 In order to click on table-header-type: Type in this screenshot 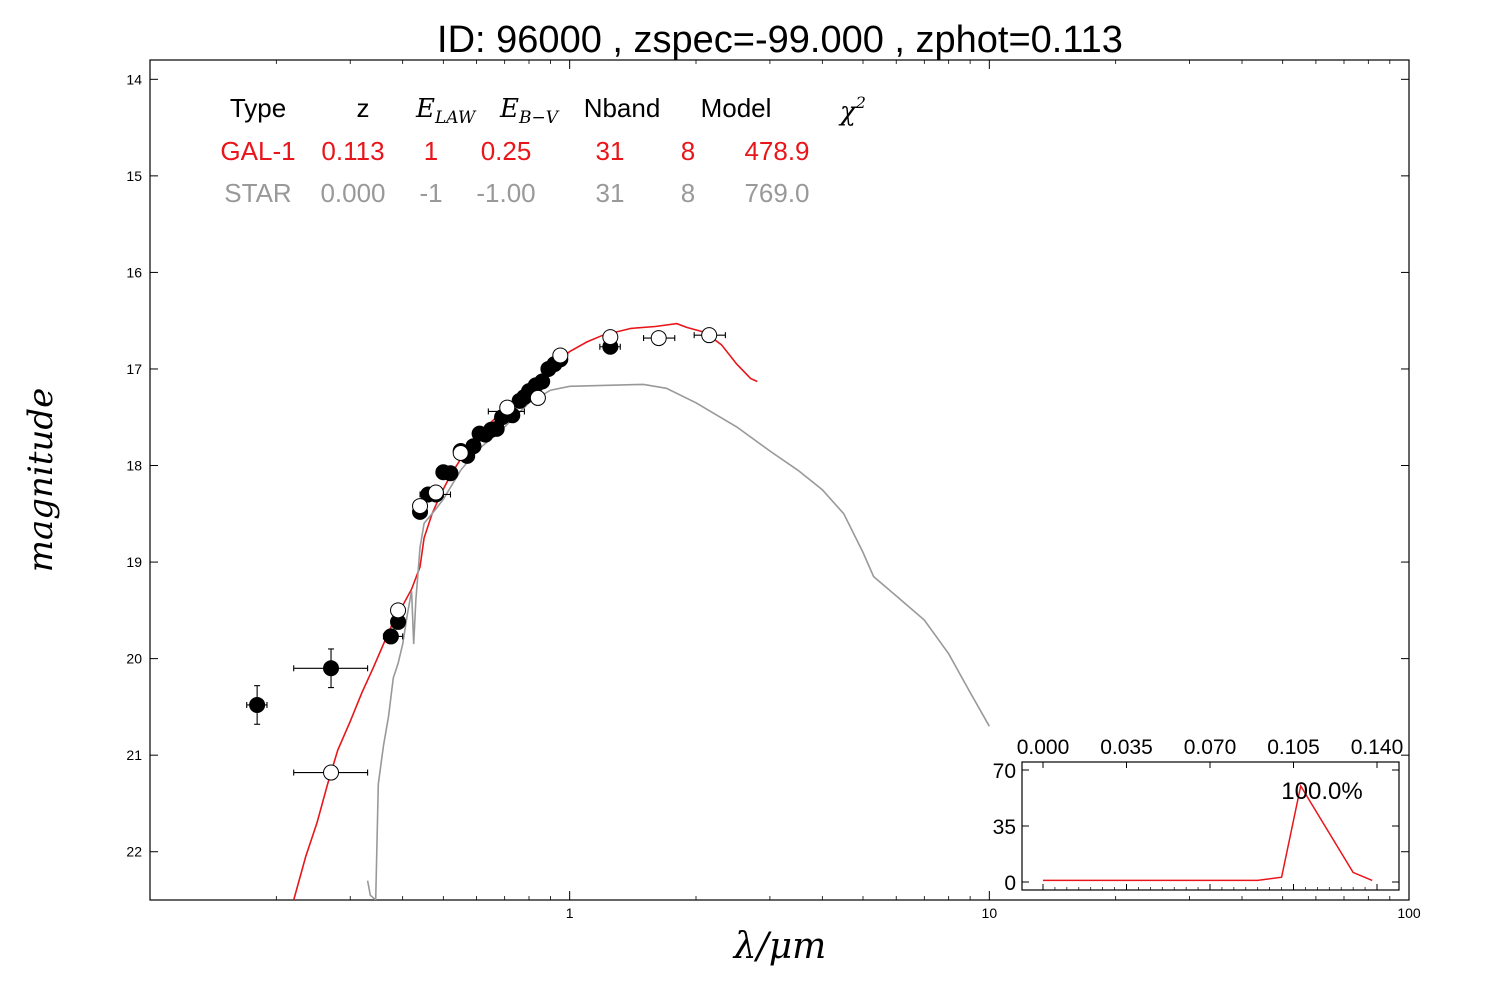, I will do `click(258, 108)`.